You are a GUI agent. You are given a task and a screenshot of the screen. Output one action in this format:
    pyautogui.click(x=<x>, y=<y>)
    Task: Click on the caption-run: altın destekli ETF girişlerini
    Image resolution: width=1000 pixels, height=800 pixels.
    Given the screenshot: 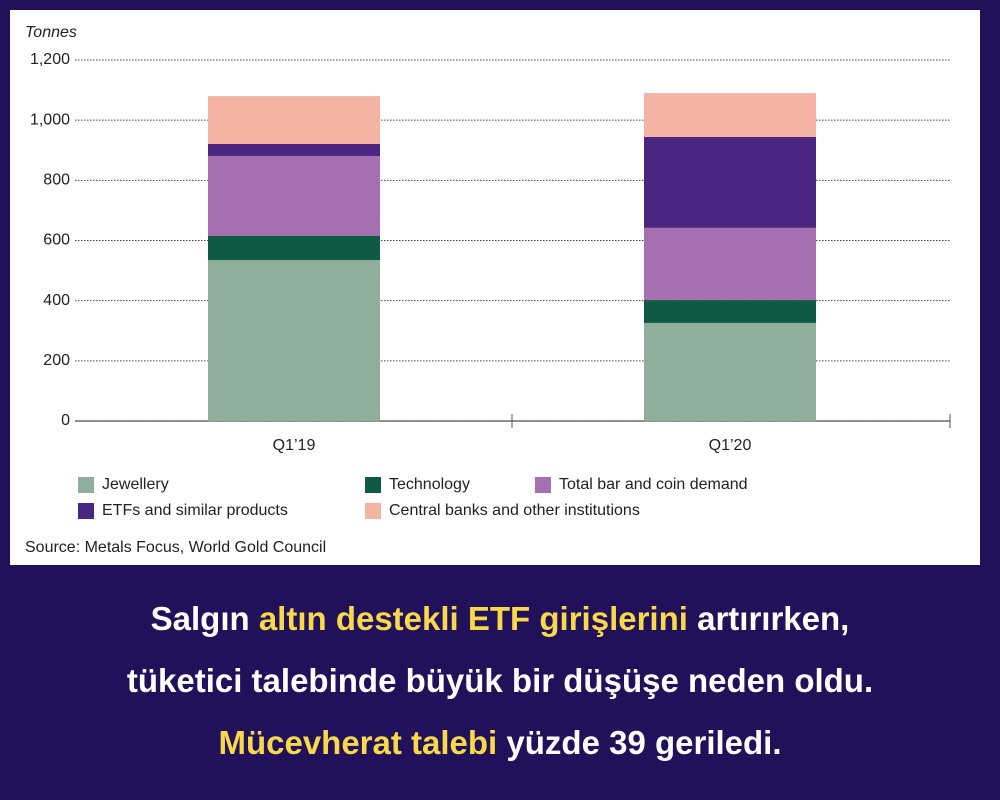 What is the action you would take?
    pyautogui.click(x=473, y=618)
    